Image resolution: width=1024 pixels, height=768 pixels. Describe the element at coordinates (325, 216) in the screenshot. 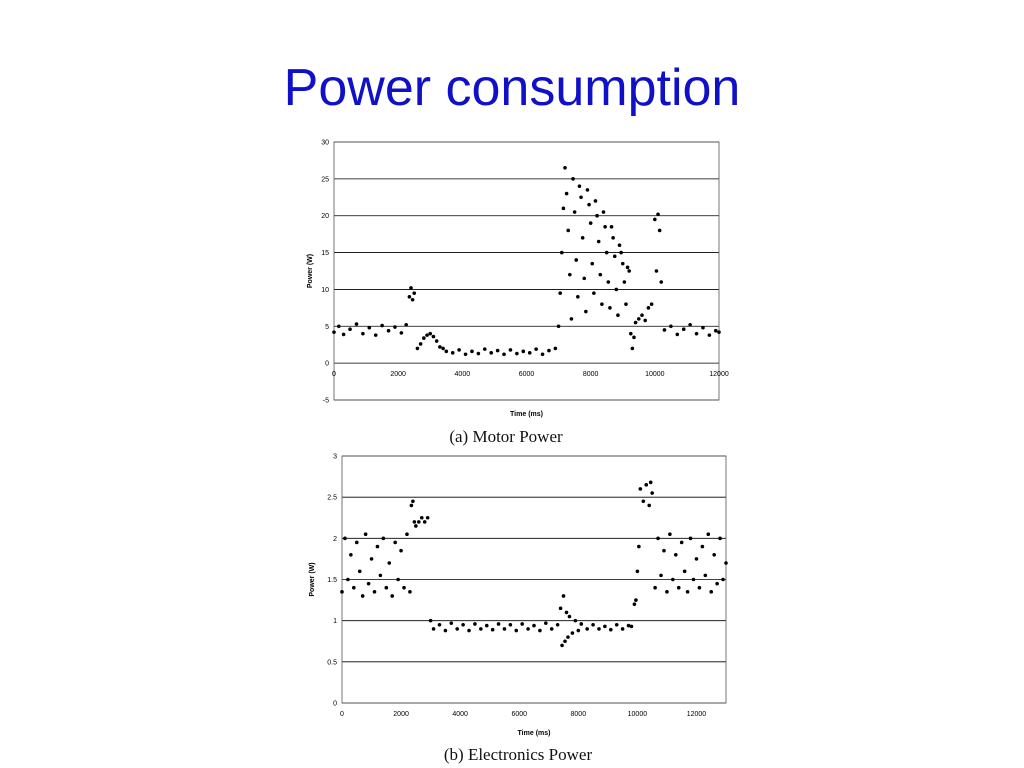

I see `y-tick-label: 20` at that location.